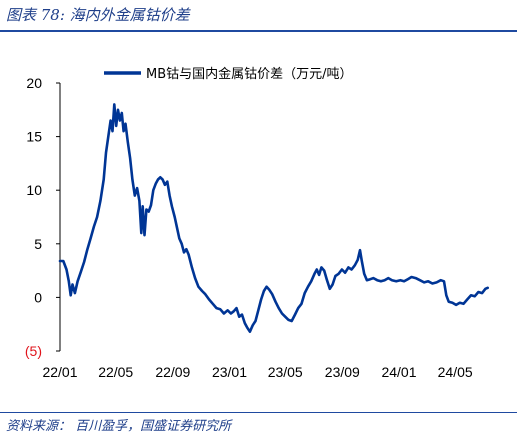 The width and height of the screenshot is (517, 448). What do you see at coordinates (59, 372) in the screenshot?
I see `x-tick-label: 22/01` at bounding box center [59, 372].